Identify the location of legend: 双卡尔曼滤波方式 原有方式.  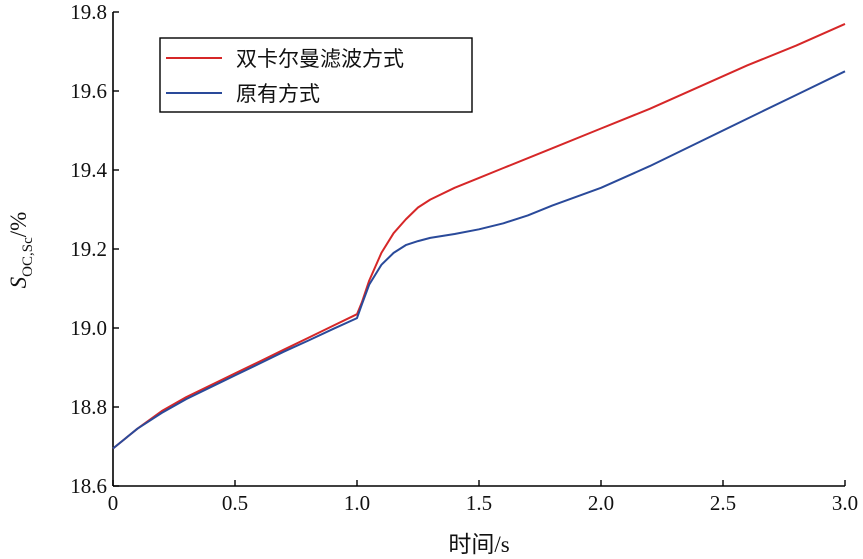
(316, 75).